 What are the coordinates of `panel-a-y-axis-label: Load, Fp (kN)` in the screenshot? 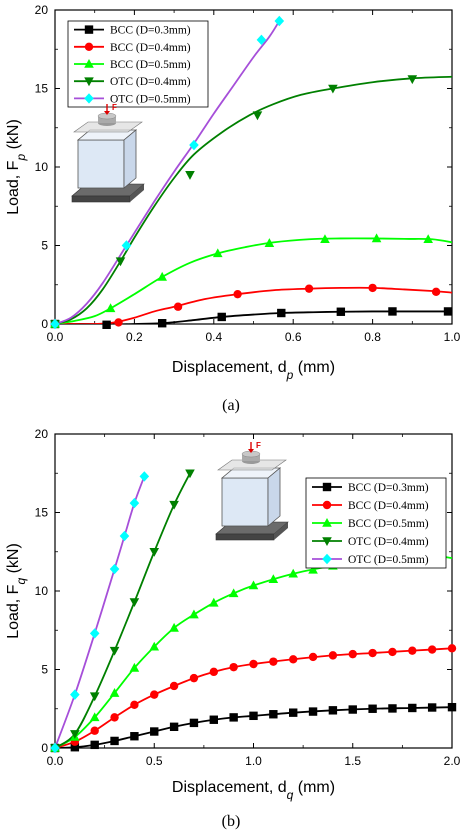 It's located at (16, 167).